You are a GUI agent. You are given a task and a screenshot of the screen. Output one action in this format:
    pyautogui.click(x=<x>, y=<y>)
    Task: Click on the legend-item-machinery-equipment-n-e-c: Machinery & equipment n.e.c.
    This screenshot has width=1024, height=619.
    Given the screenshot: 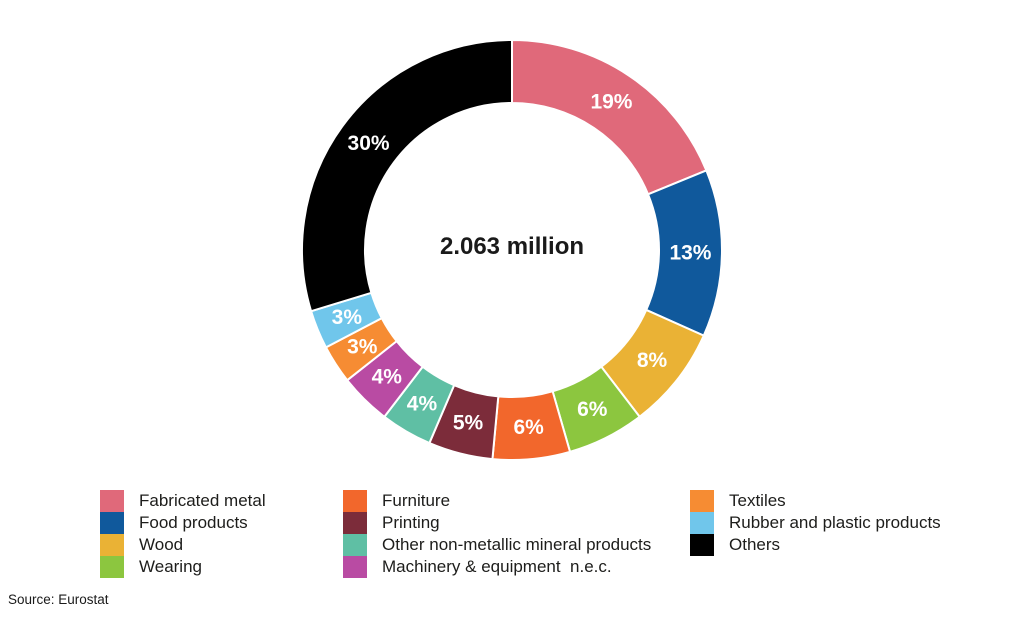 What is the action you would take?
    pyautogui.click(x=497, y=567)
    